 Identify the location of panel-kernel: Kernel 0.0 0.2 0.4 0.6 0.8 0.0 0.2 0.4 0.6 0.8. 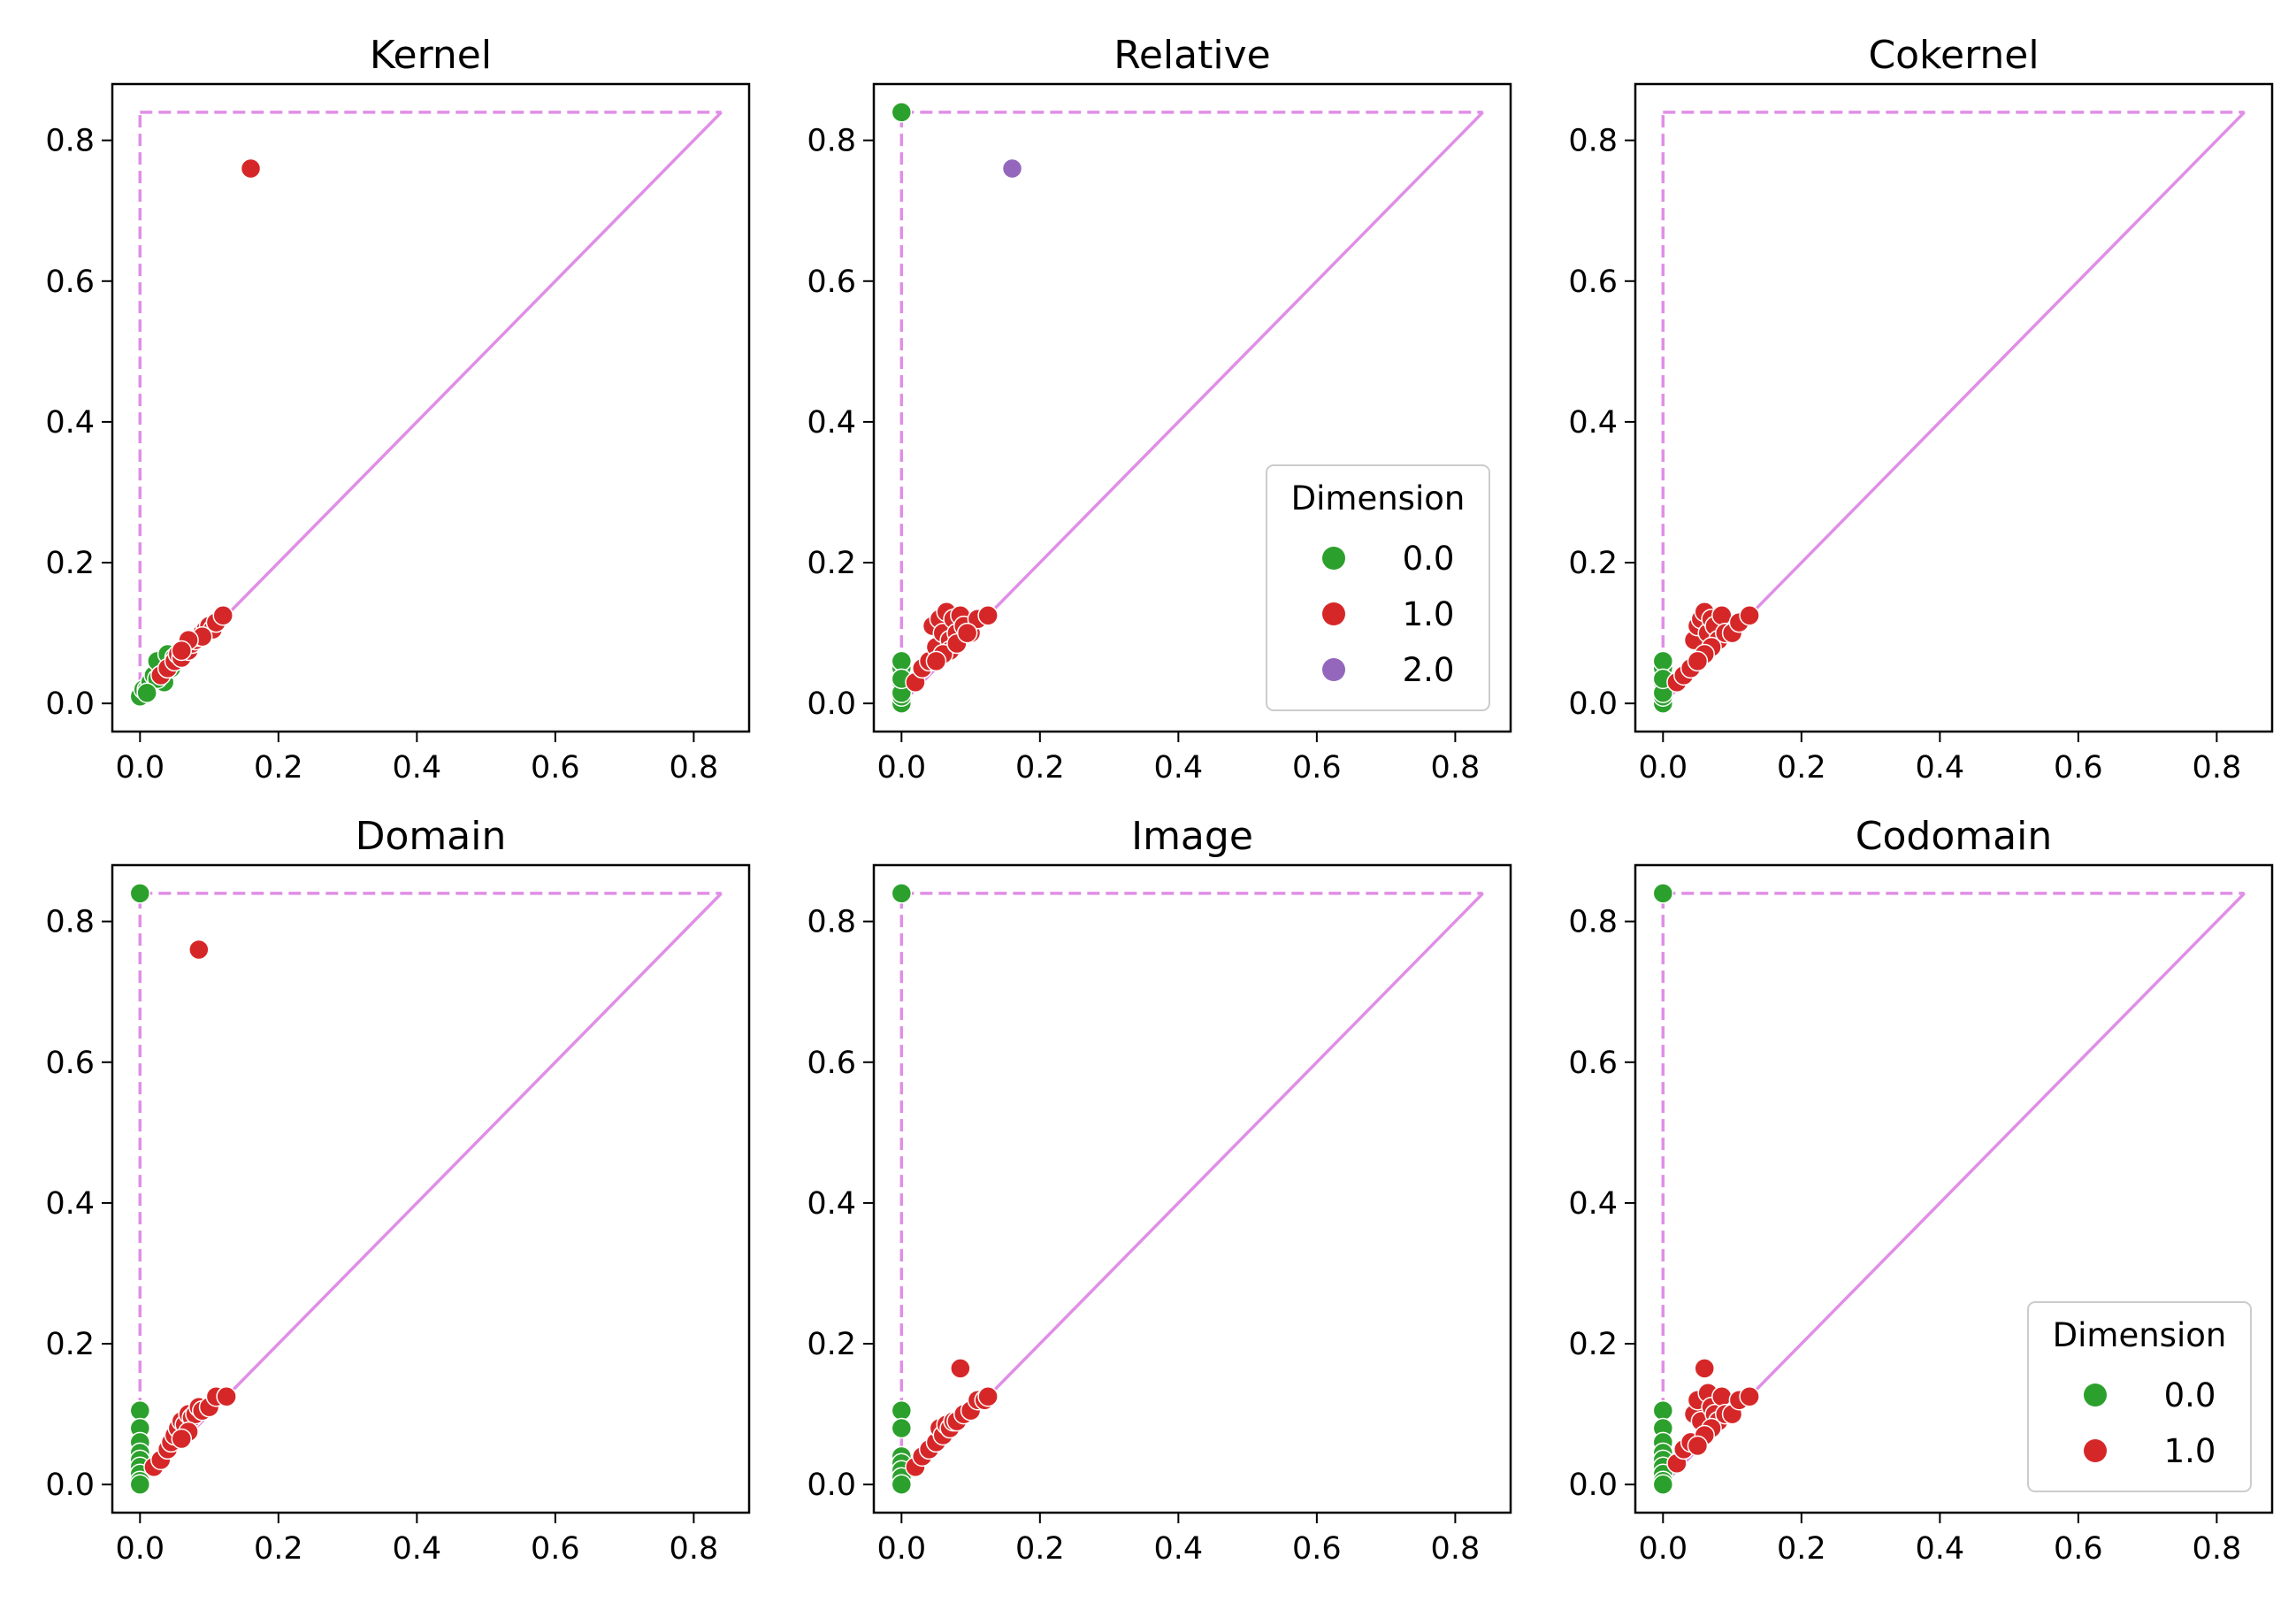
(398, 409).